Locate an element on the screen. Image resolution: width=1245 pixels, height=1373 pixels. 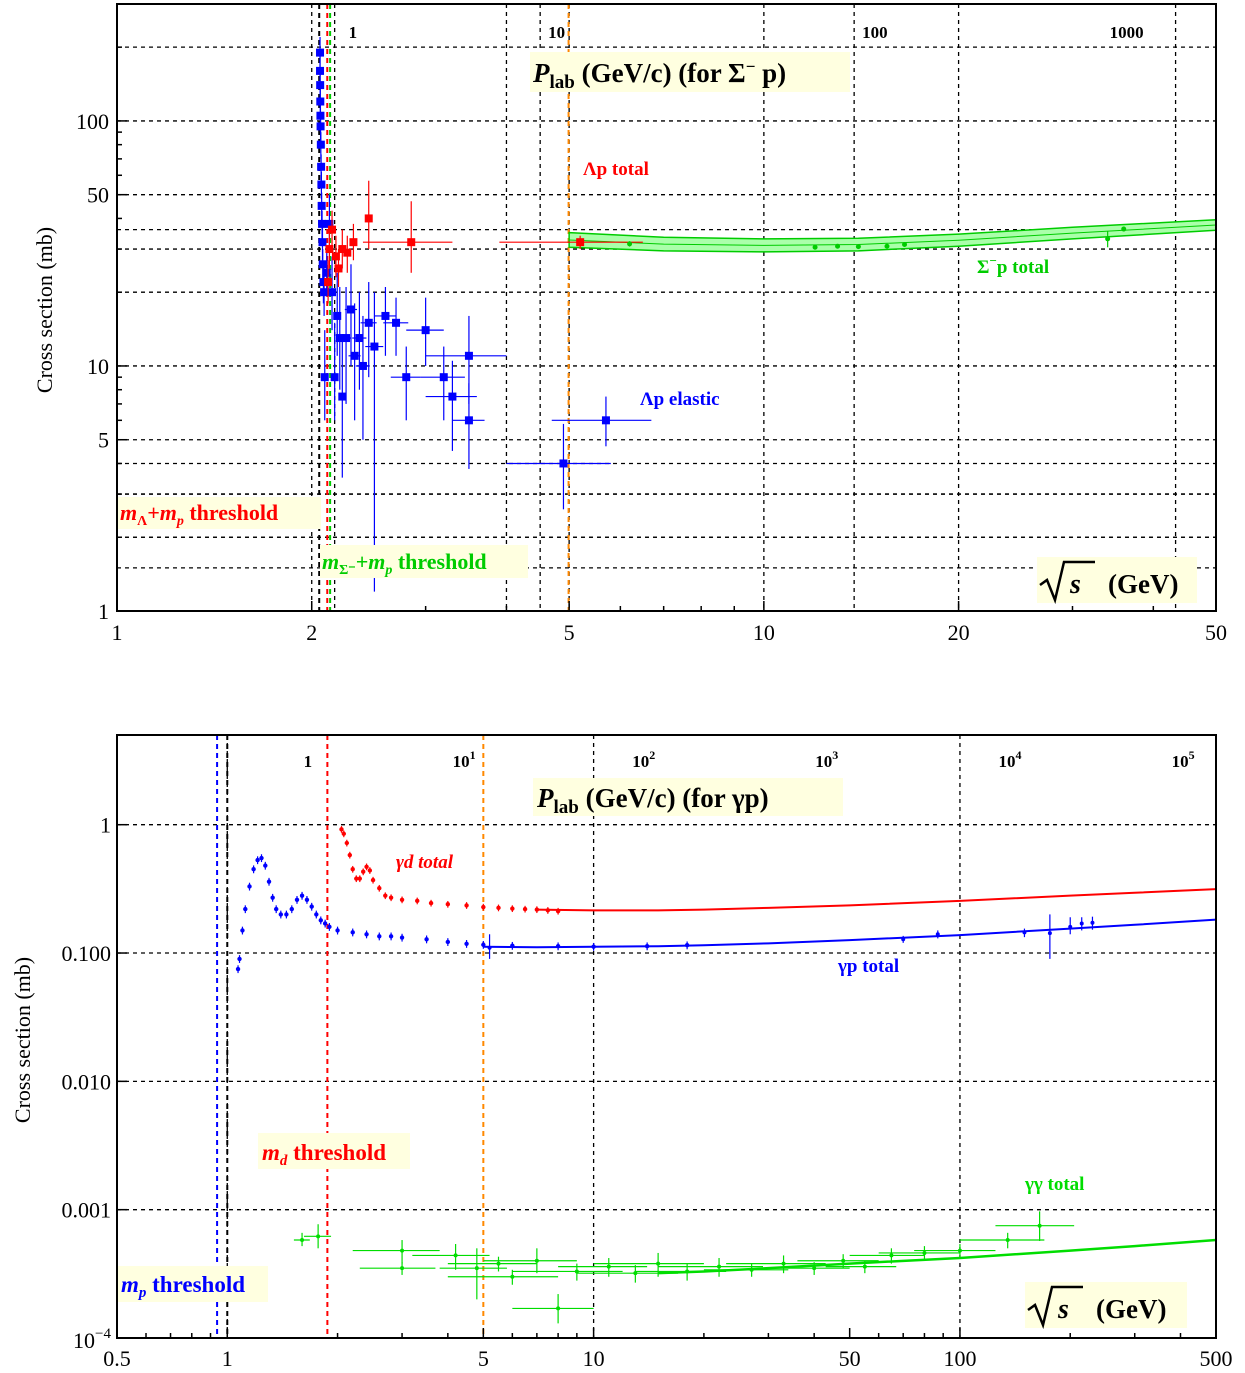
plab-caption-bg is located at coordinates (688, 797).